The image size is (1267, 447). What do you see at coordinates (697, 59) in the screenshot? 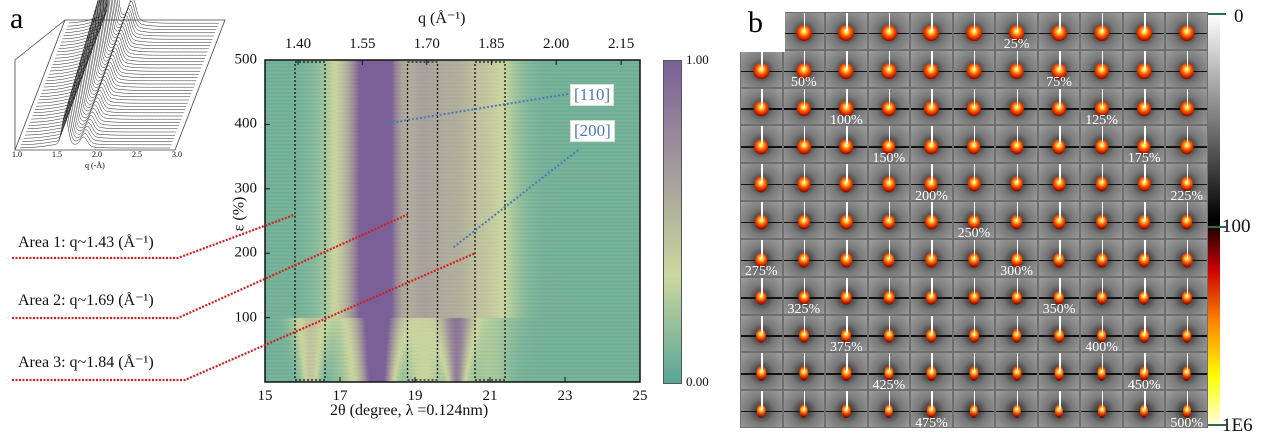
I see `colorbar-a-max: 1.00` at bounding box center [697, 59].